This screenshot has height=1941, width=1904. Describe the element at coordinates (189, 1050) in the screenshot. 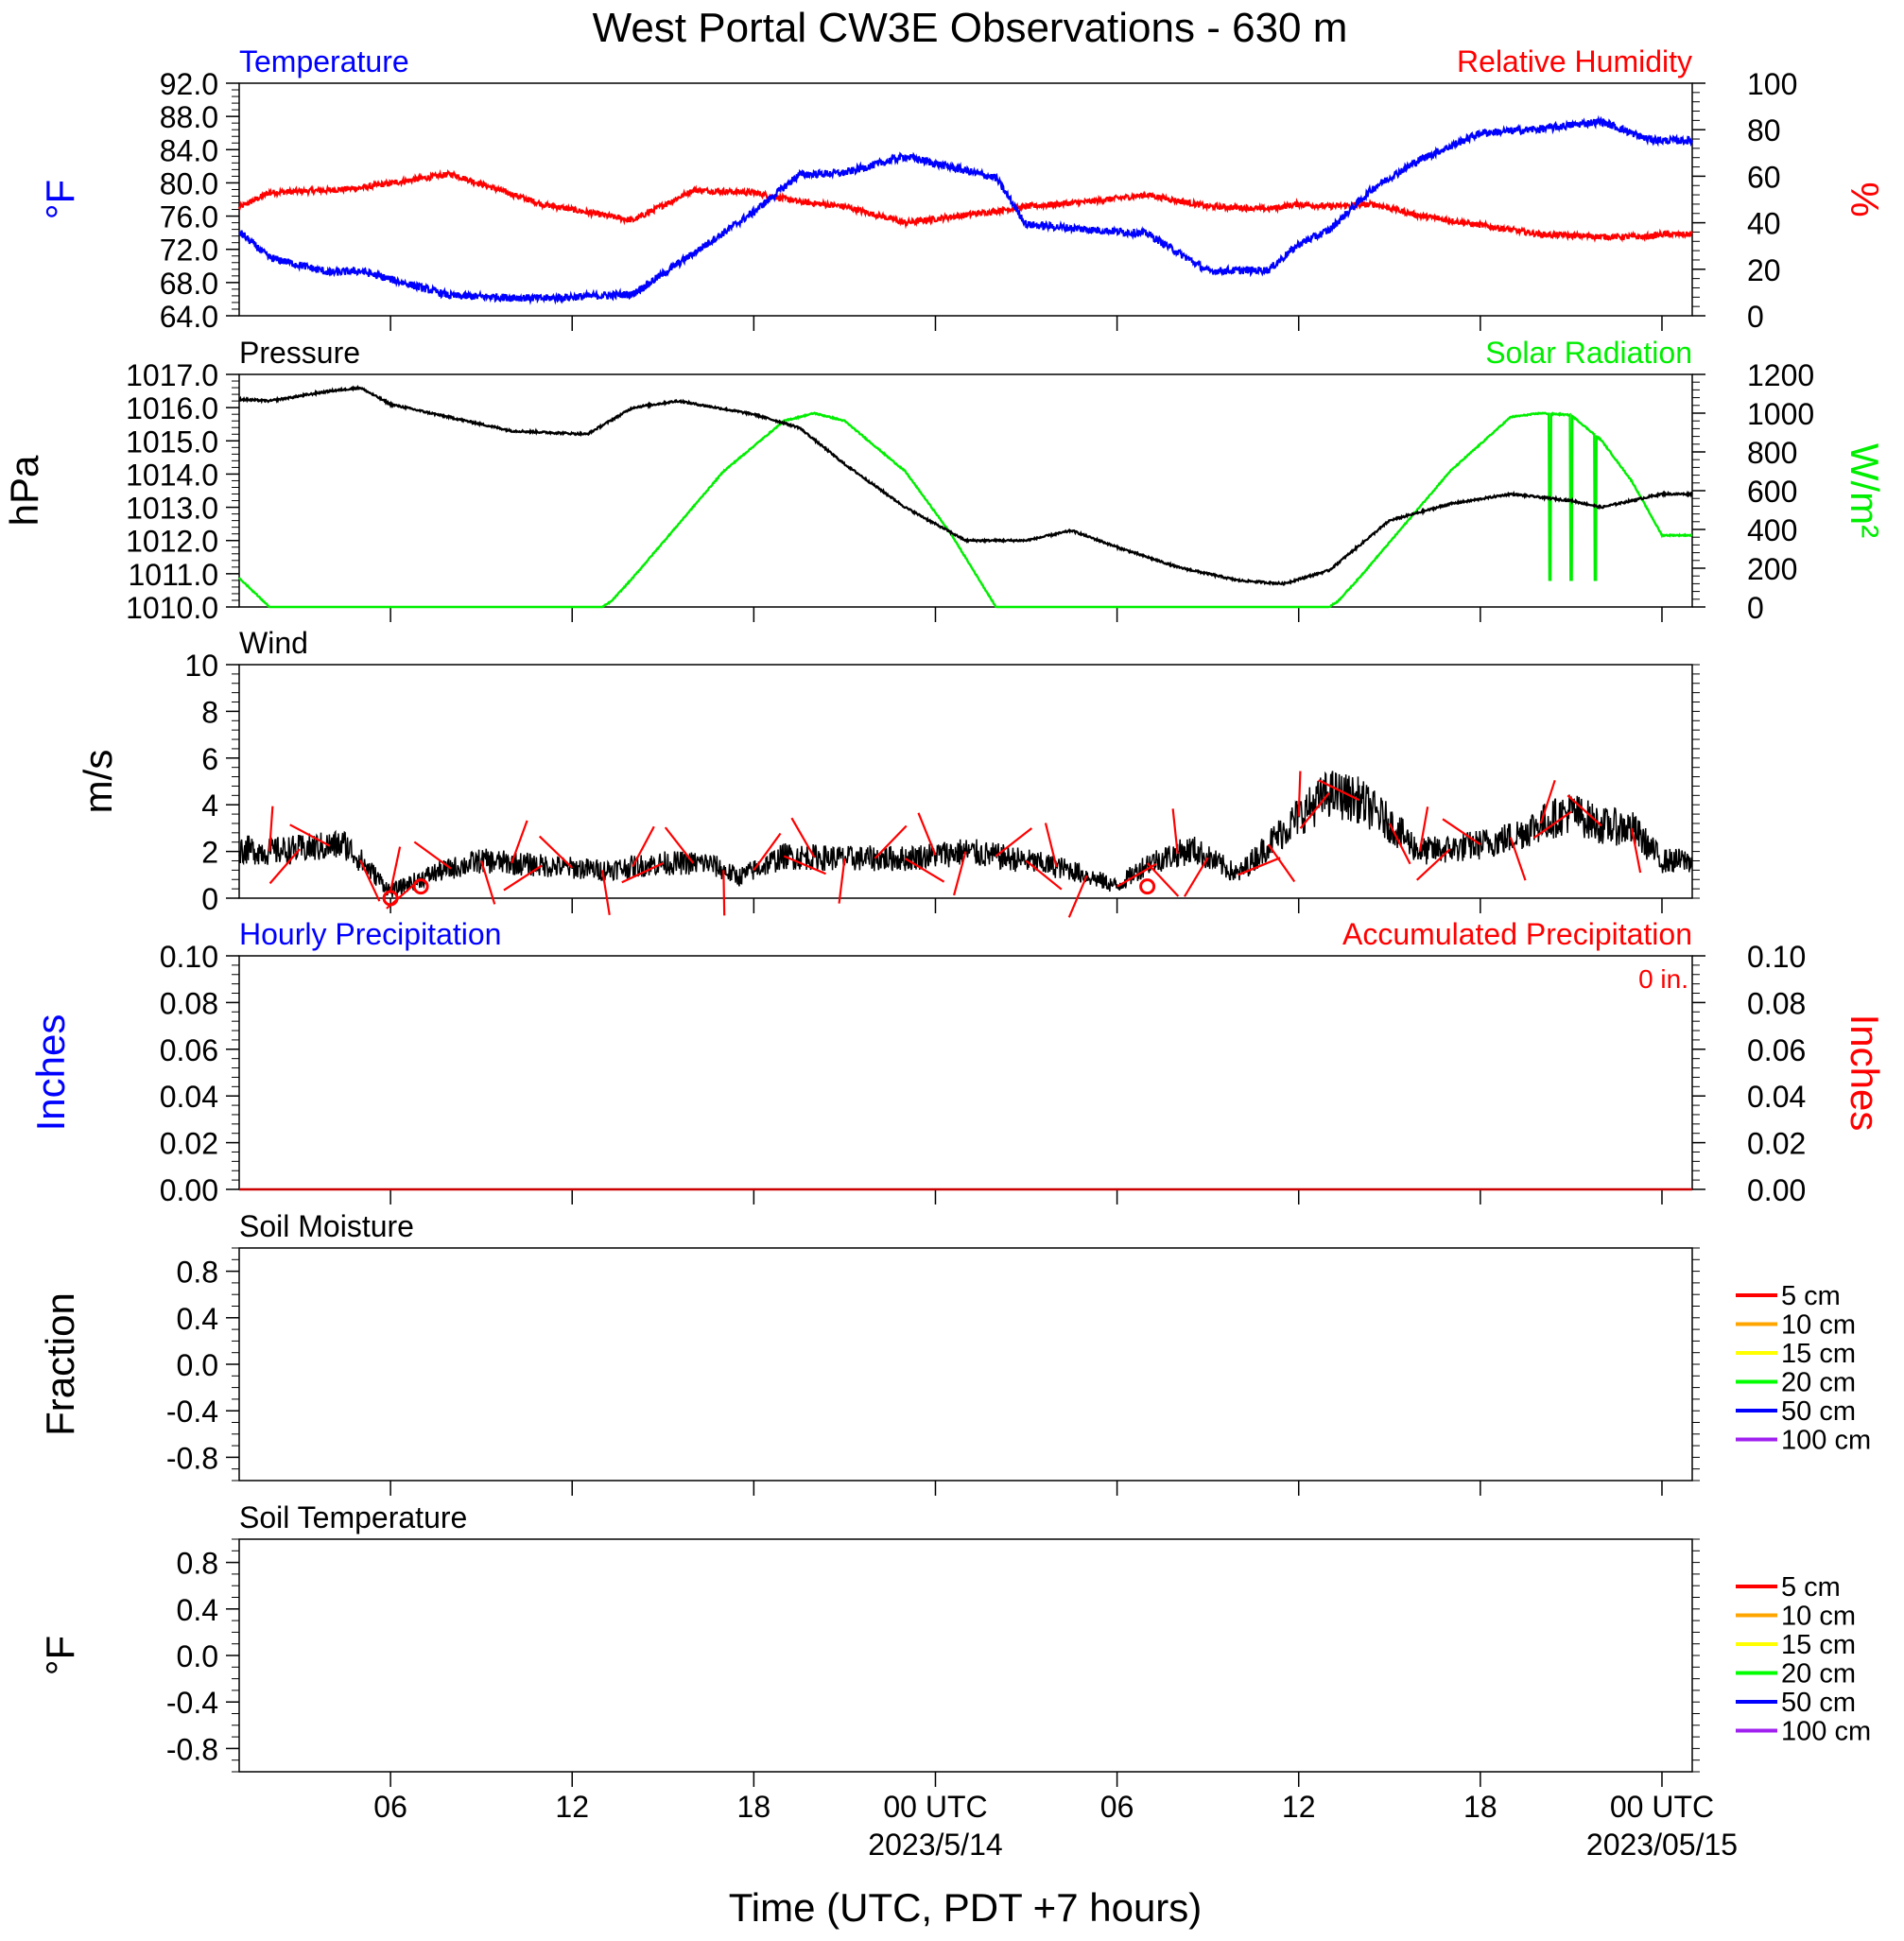

I see `y-tick-label-left: 0.06` at that location.